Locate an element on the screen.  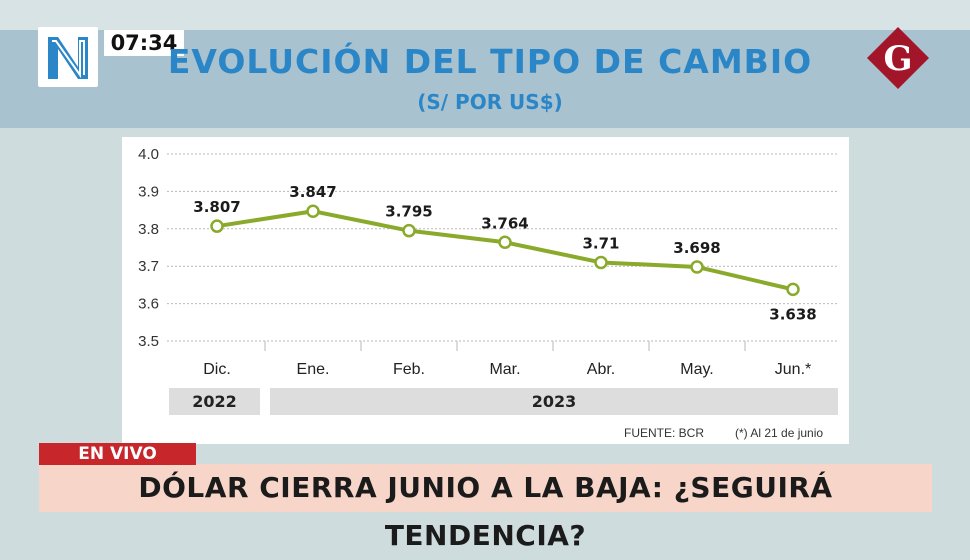
year-group-label: 2023 is located at coordinates (554, 401).